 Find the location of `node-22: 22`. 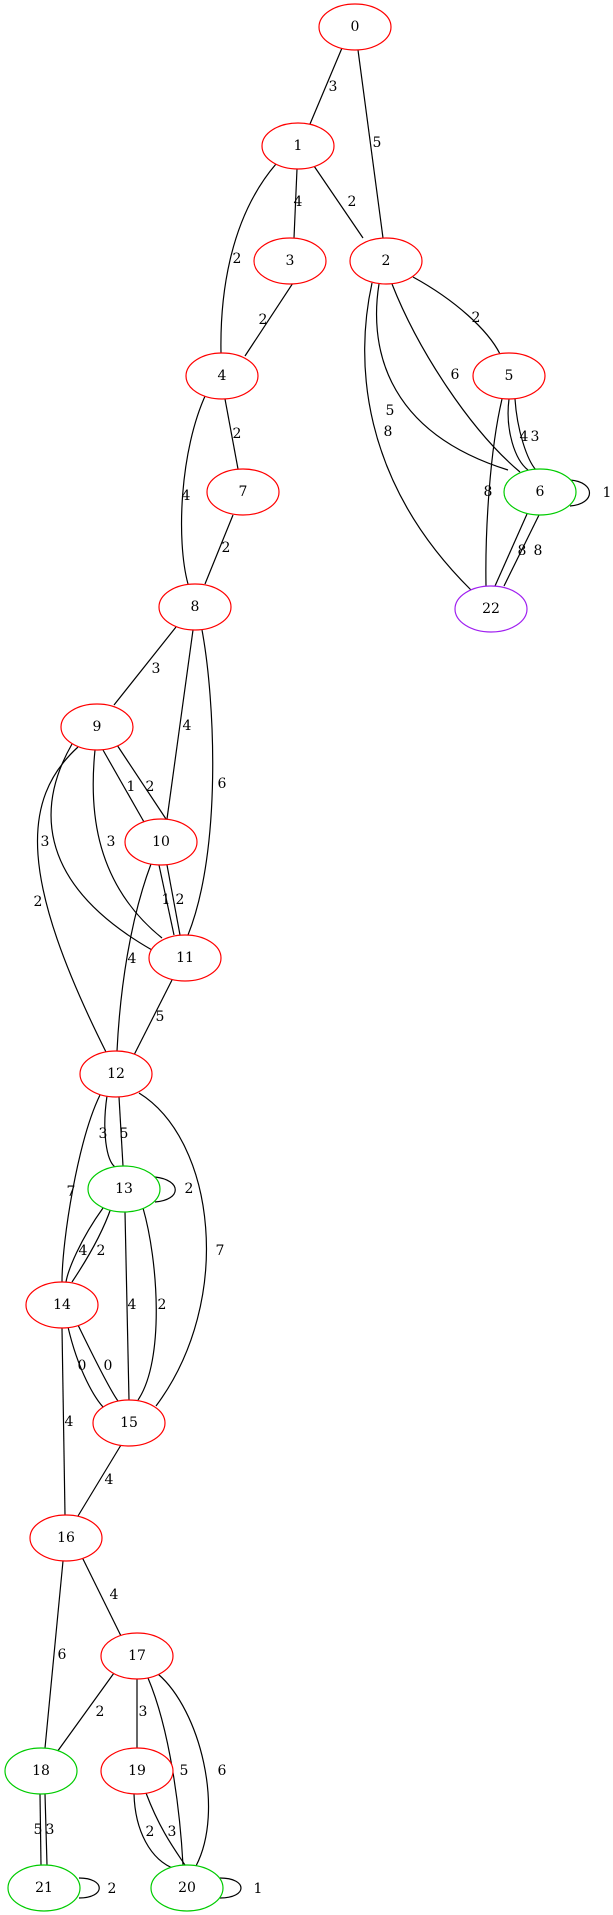

node-22: 22 is located at coordinates (491, 609).